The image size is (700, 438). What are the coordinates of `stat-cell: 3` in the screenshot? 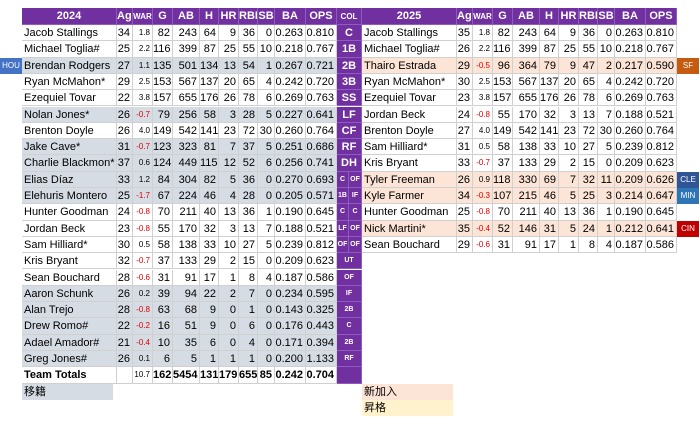 It's located at (229, 114).